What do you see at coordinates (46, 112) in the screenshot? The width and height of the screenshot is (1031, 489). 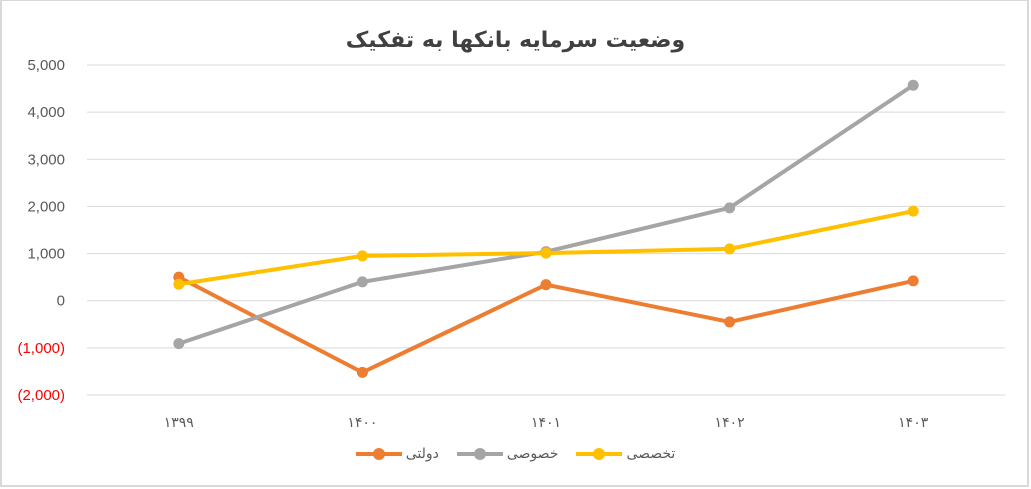 I see `y-tick-label: 4,000` at bounding box center [46, 112].